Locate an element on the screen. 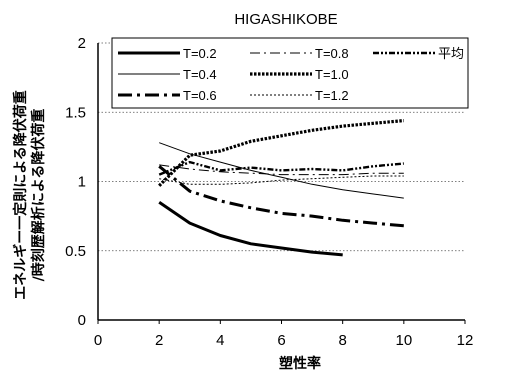 This screenshot has width=520, height=372. y-axis-label-line-2: /時刻歴解析による降伏荷重 is located at coordinates (38, 195).